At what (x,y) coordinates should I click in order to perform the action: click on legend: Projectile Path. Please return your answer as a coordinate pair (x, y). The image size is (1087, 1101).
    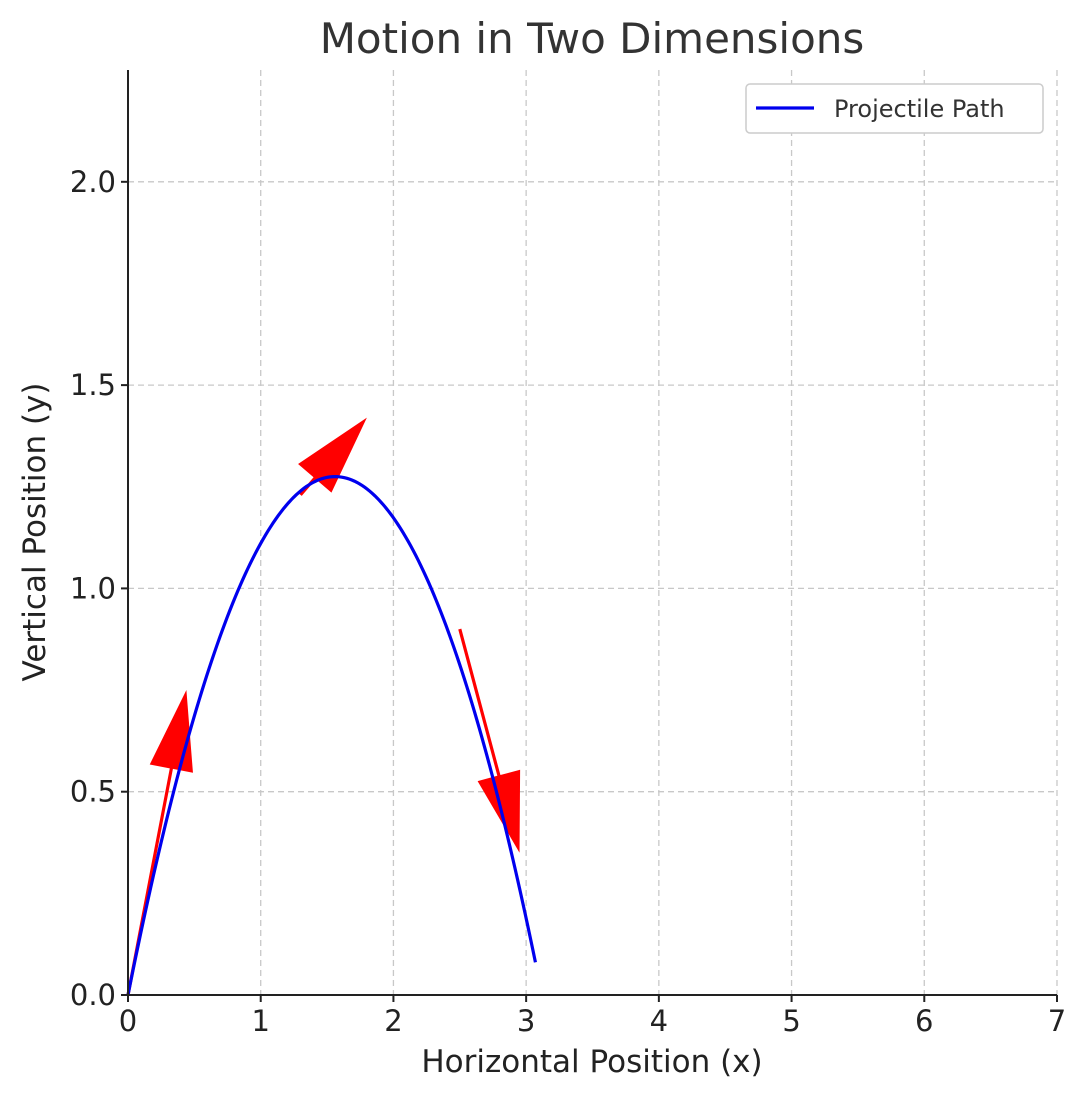
    Looking at the image, I should click on (894, 108).